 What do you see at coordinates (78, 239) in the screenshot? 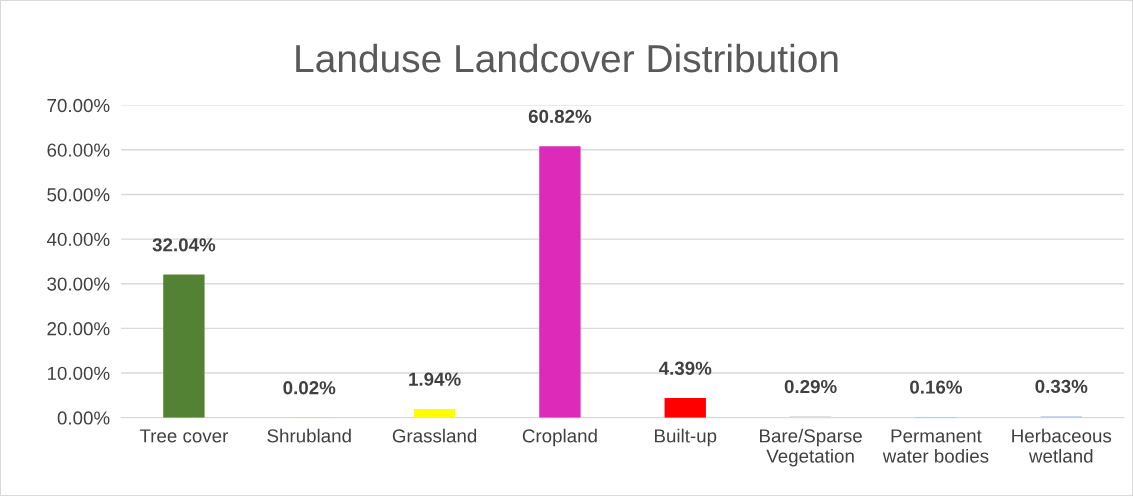
I see `y-tick-label: 40.00%` at bounding box center [78, 239].